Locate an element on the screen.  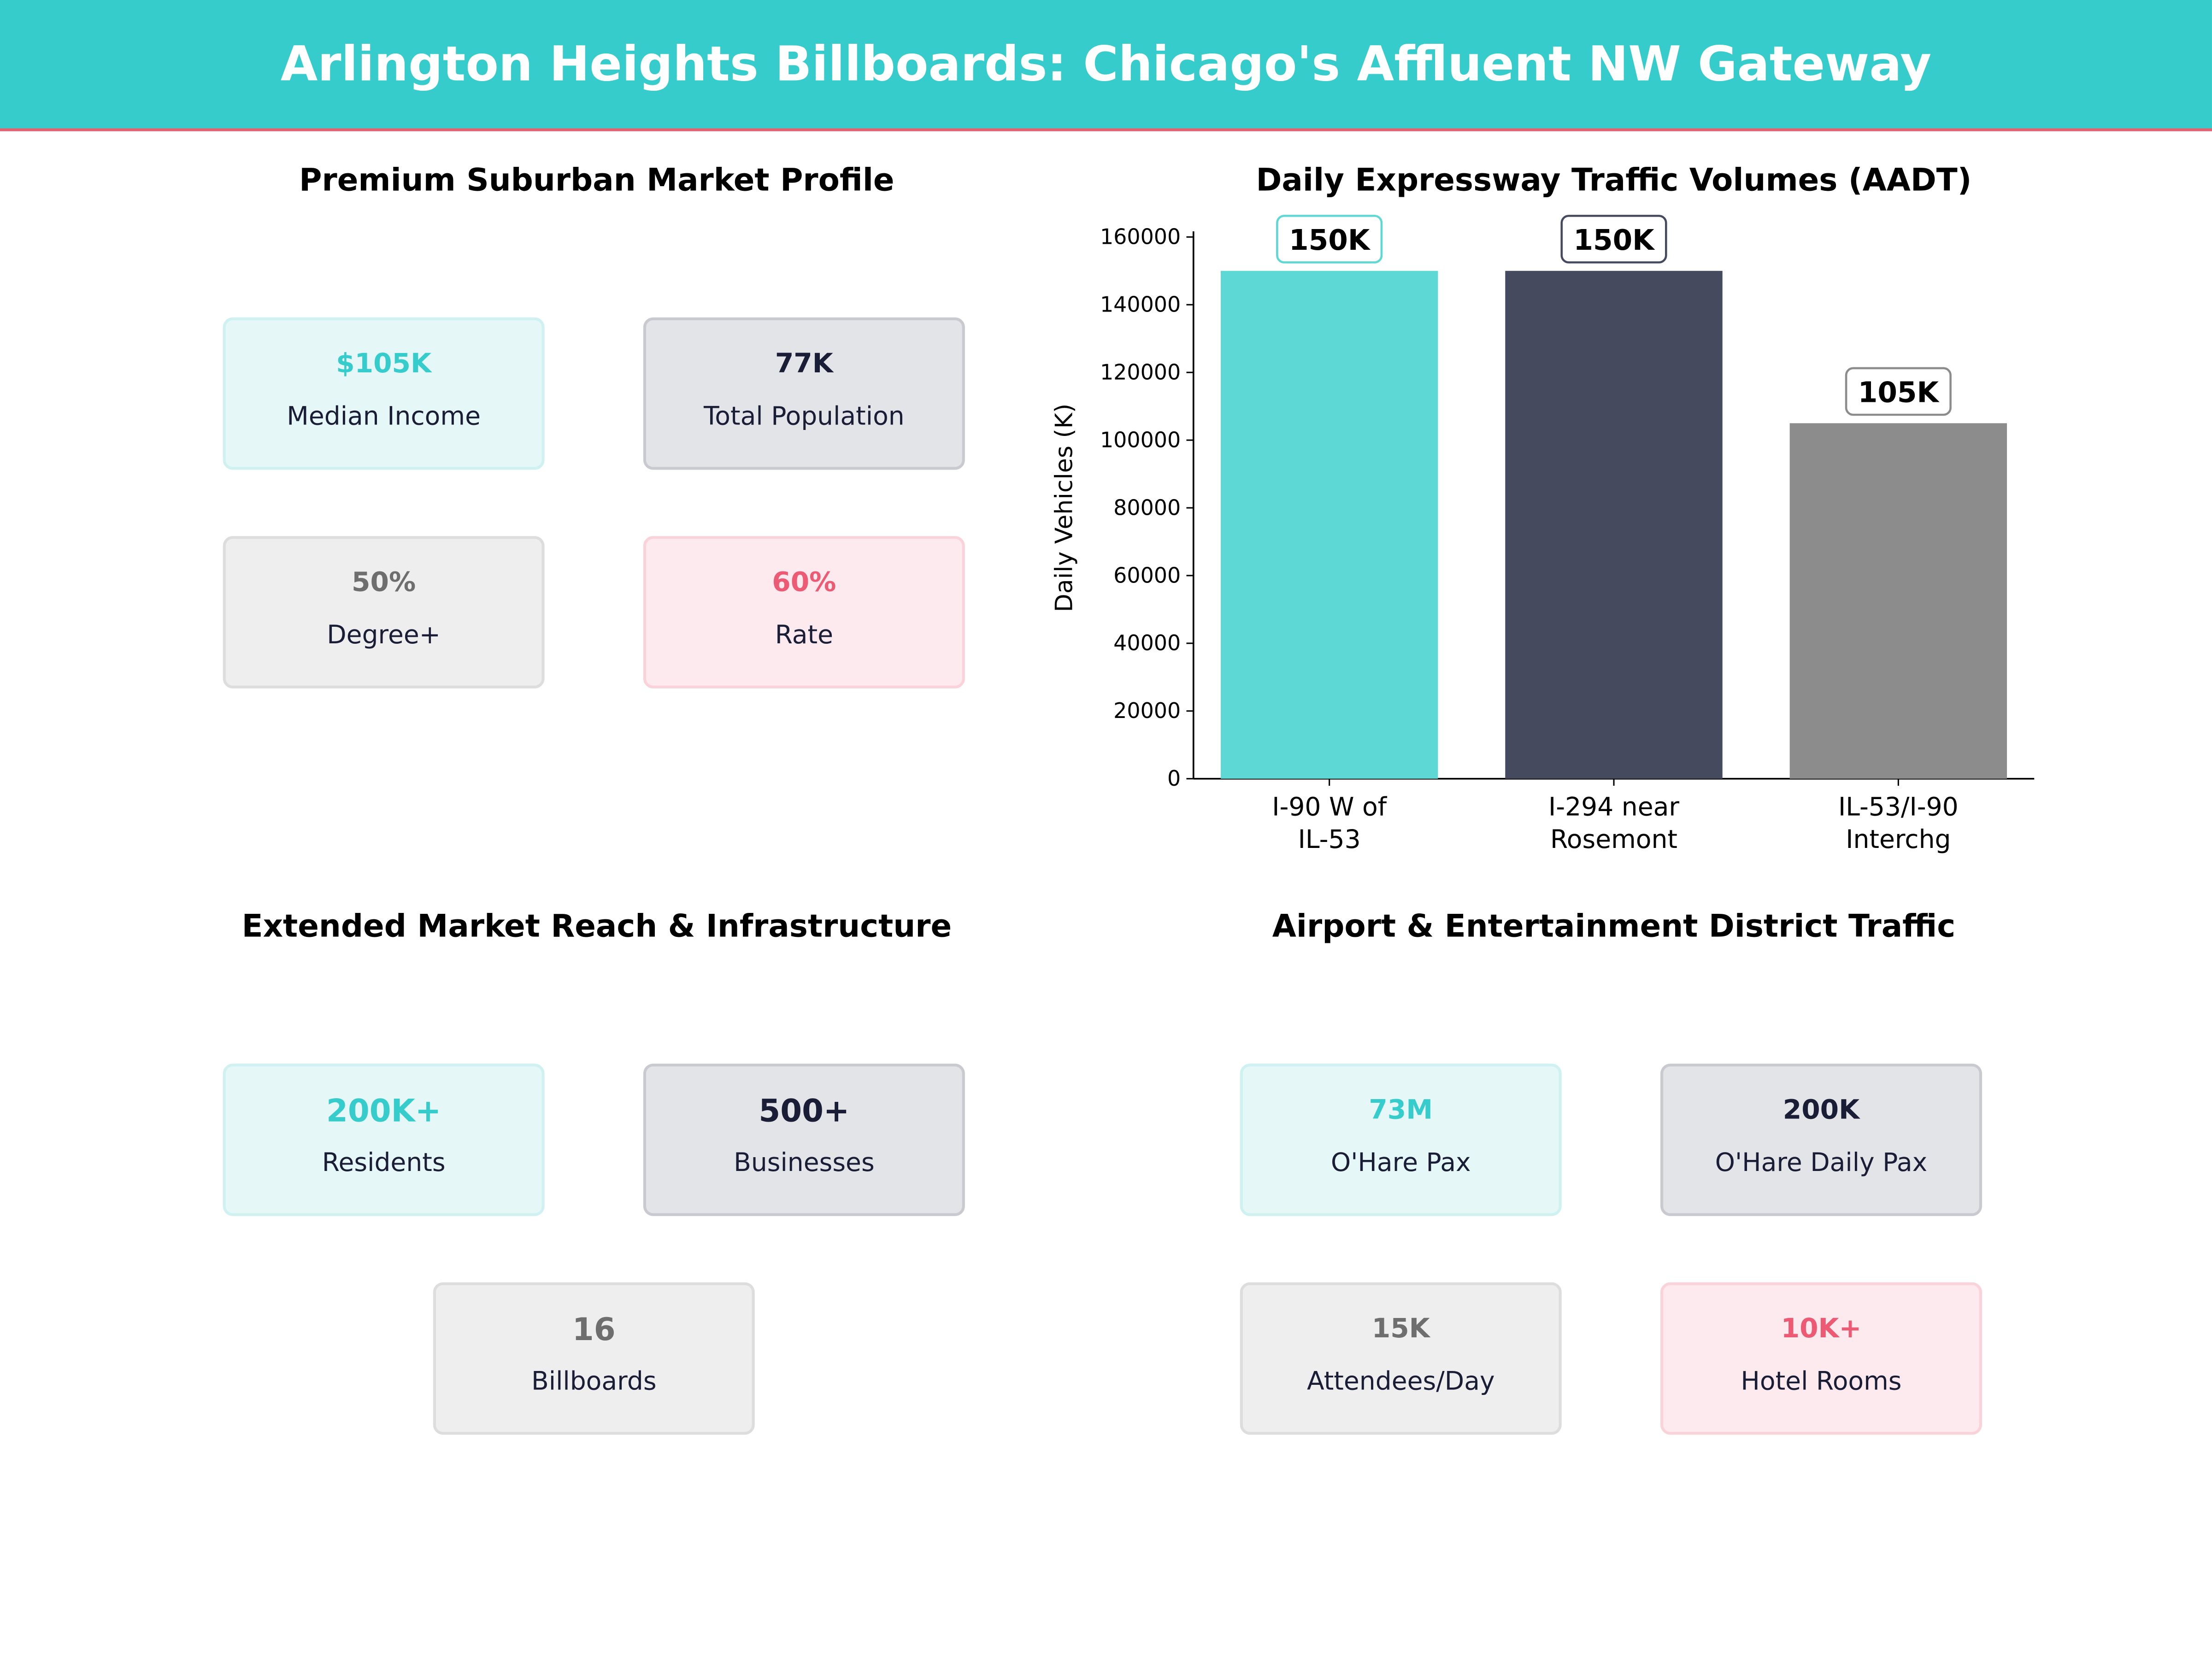
stat-label: Attendees/Day is located at coordinates (1400, 1382).